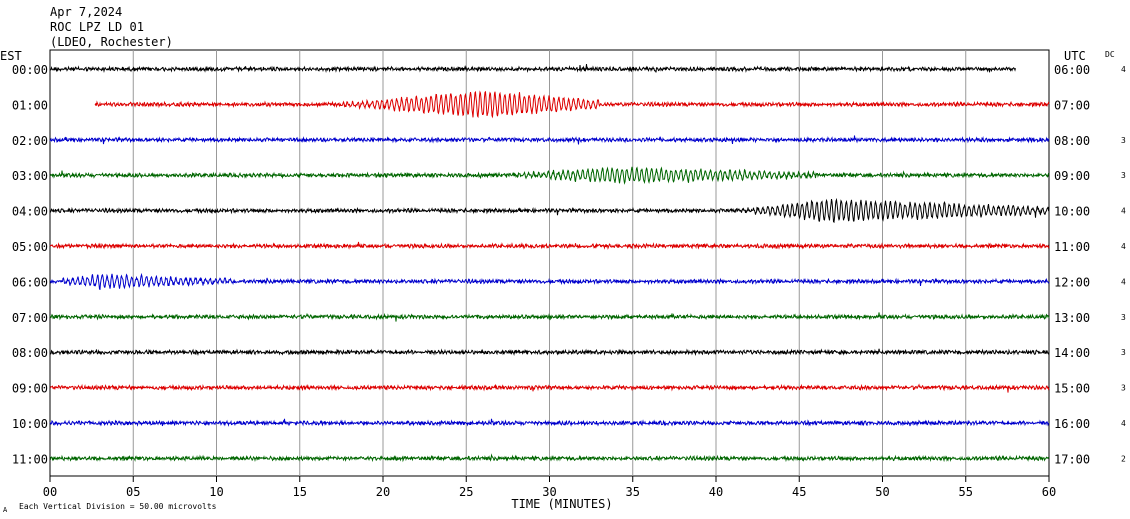 This screenshot has width=1130, height=519. Describe the element at coordinates (1110, 54) in the screenshot. I see `dc-label: DC` at that location.